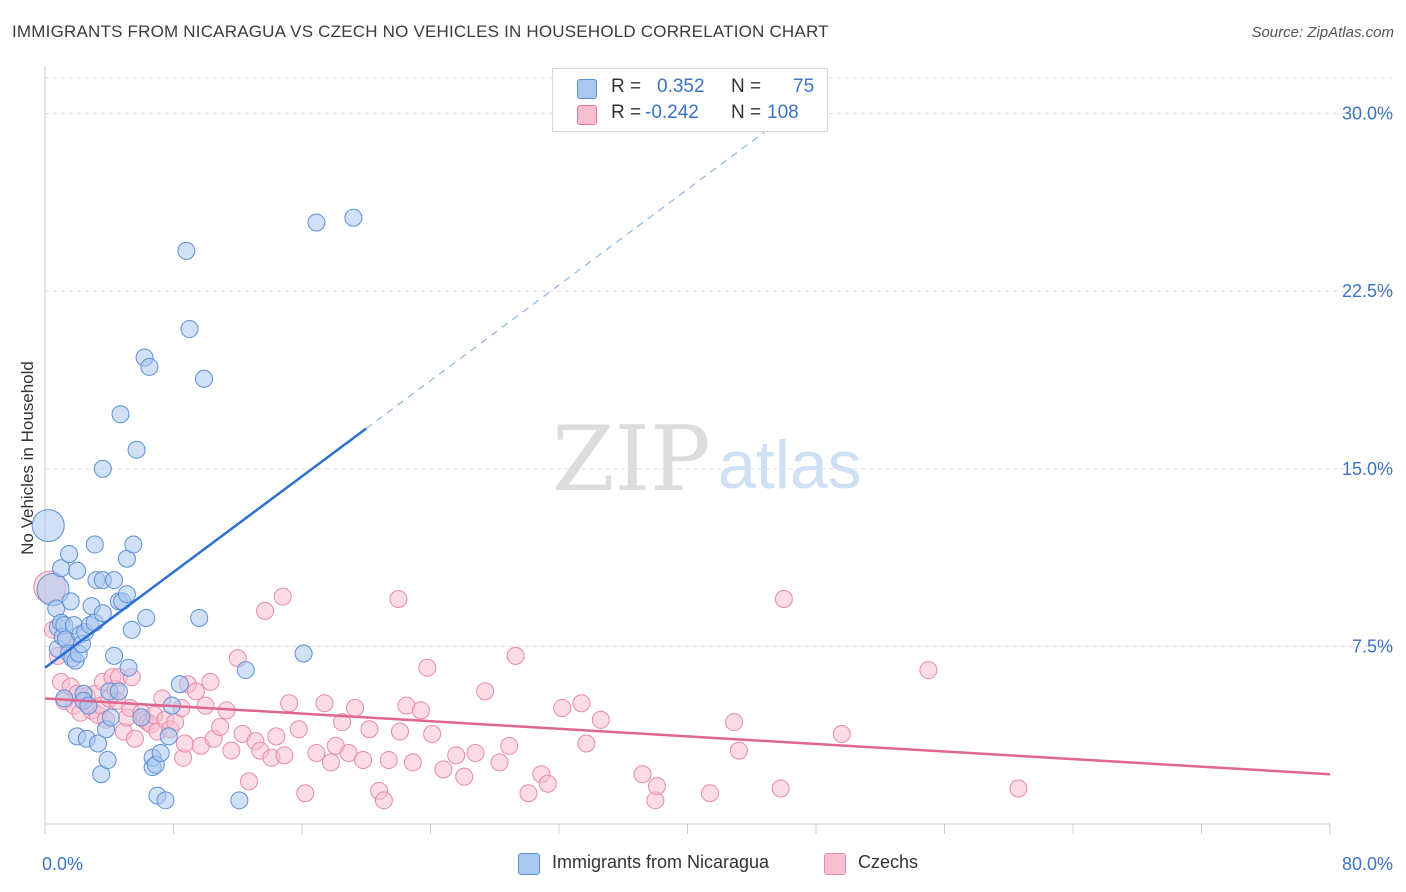 The height and width of the screenshot is (892, 1406). I want to click on watermark-atlas: atlas, so click(790, 465).